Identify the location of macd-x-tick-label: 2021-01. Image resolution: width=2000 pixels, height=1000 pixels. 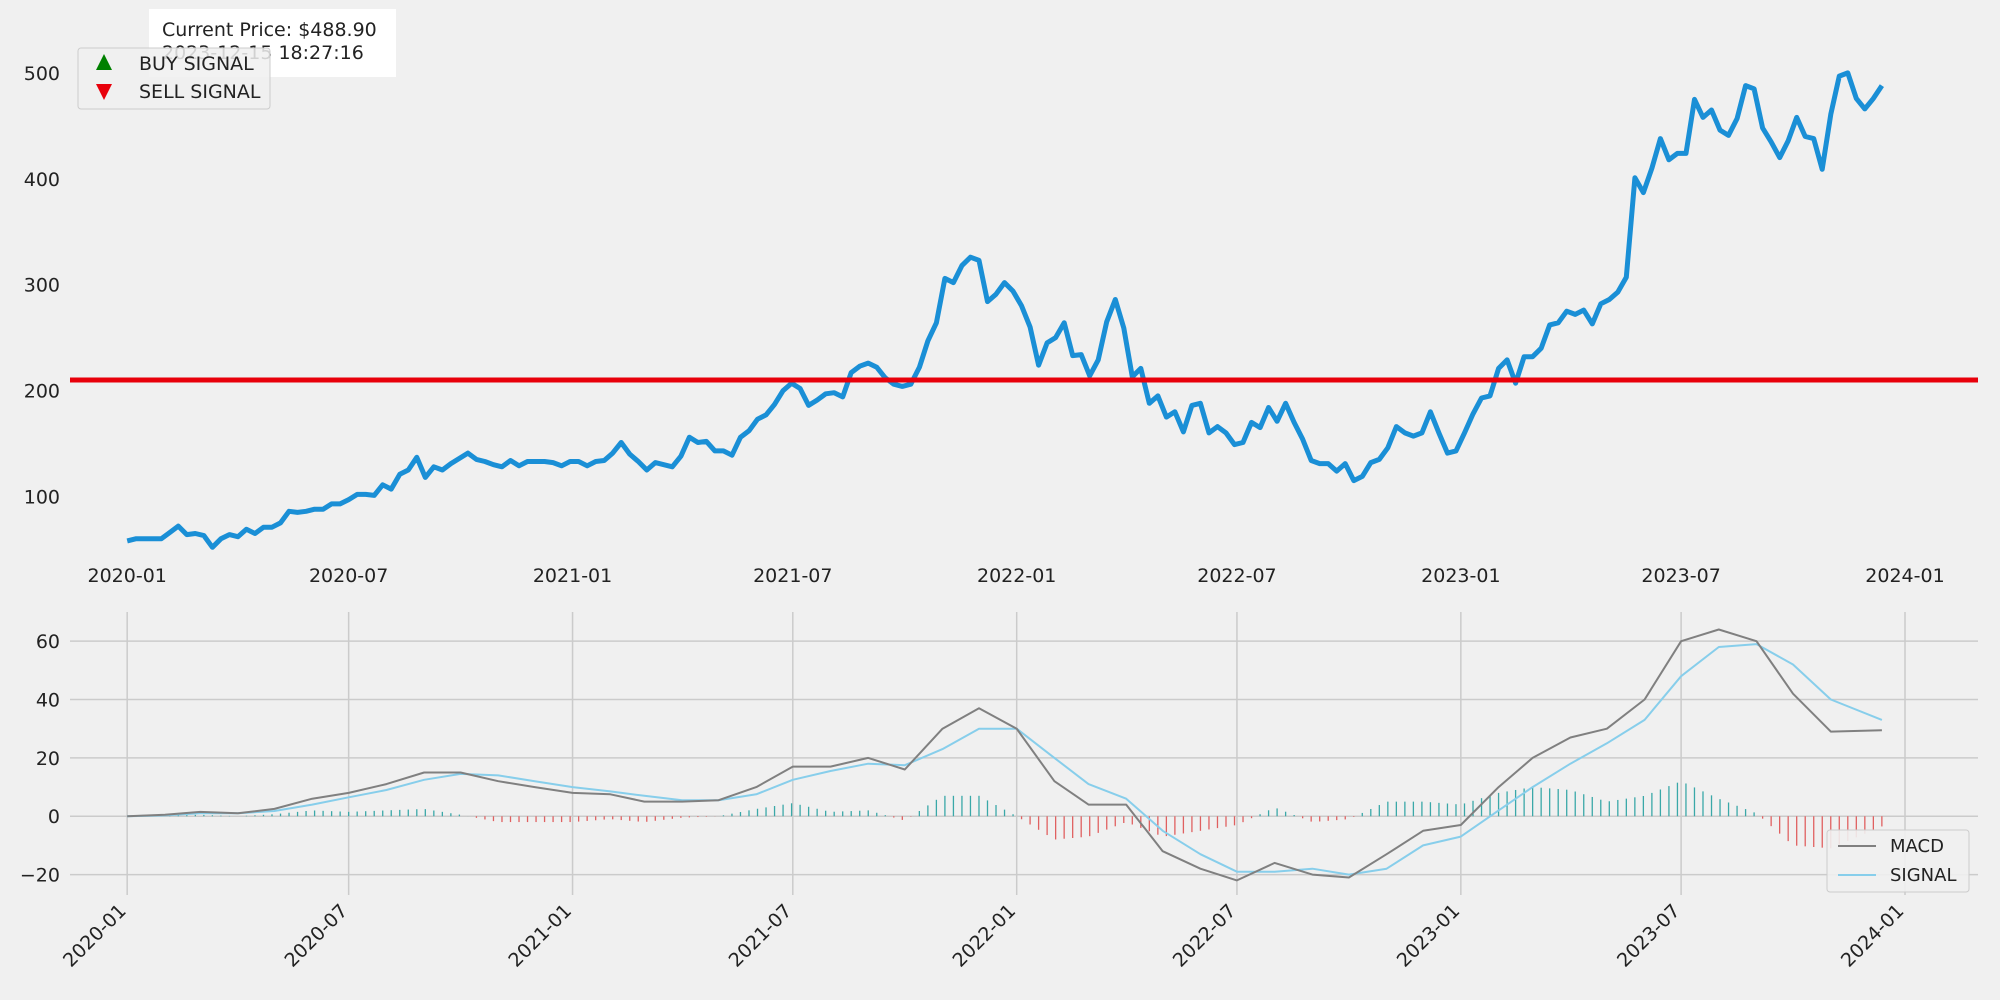
(540, 936).